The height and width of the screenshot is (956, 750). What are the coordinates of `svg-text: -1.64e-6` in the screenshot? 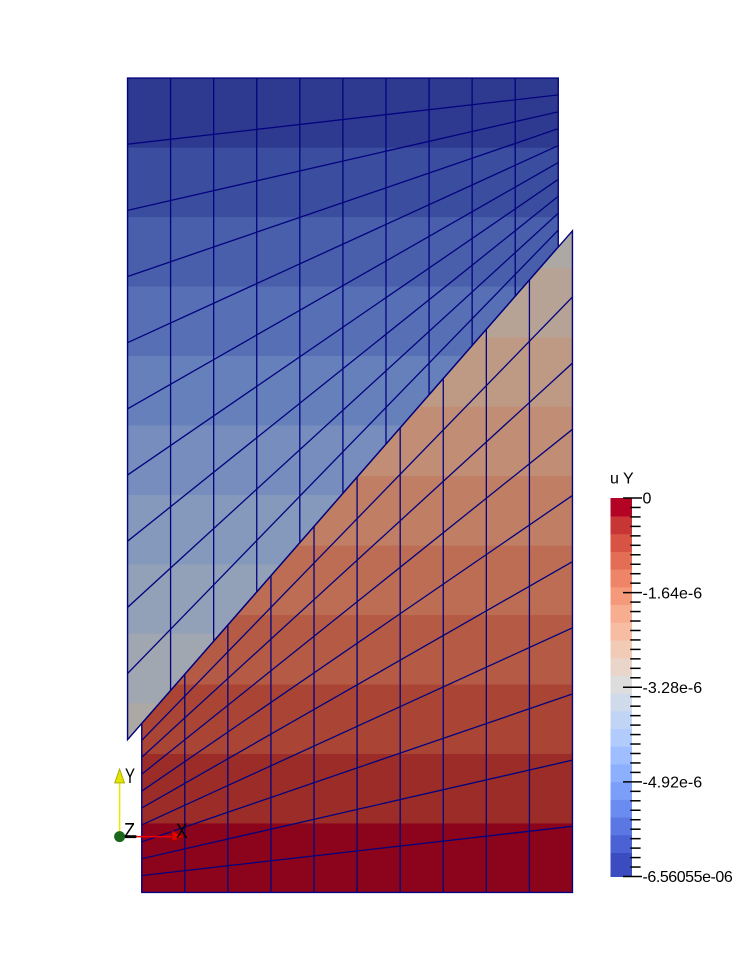 It's located at (673, 593).